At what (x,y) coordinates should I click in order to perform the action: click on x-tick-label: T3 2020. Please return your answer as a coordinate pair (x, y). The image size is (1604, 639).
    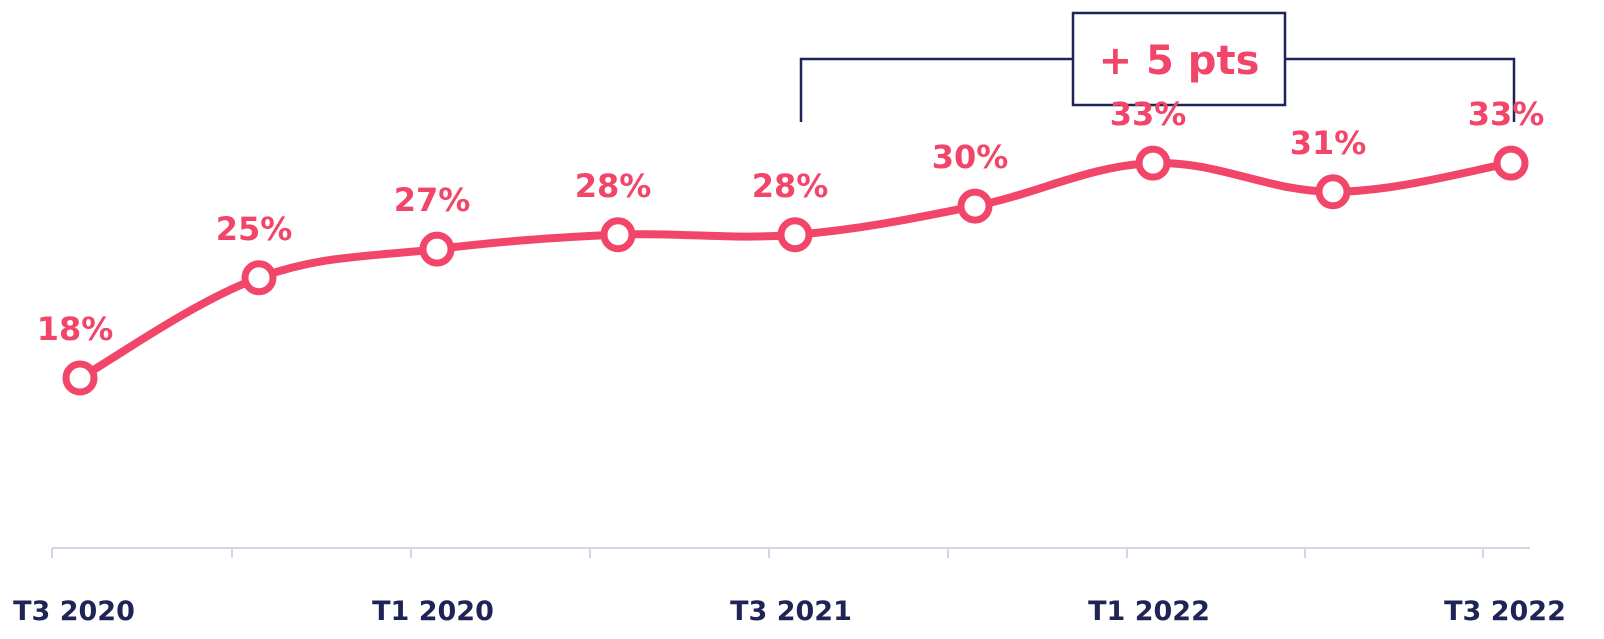
    Looking at the image, I should click on (74, 611).